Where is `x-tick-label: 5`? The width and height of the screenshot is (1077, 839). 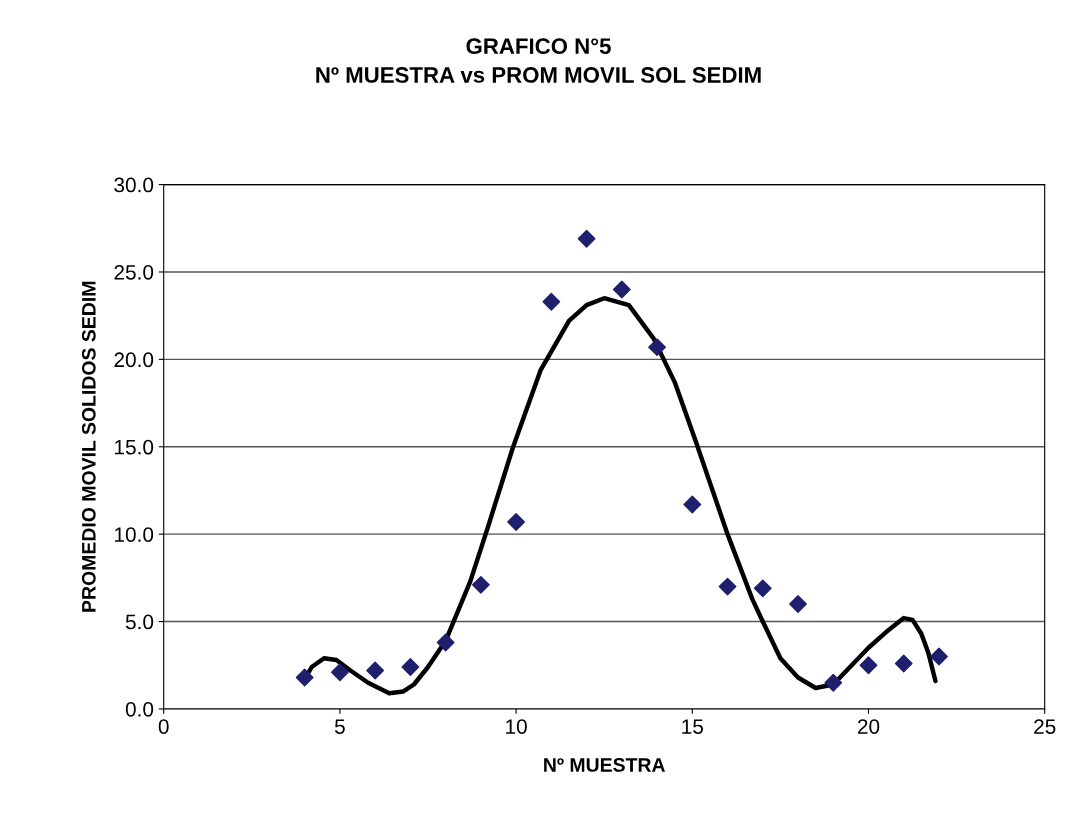 x-tick-label: 5 is located at coordinates (339, 726).